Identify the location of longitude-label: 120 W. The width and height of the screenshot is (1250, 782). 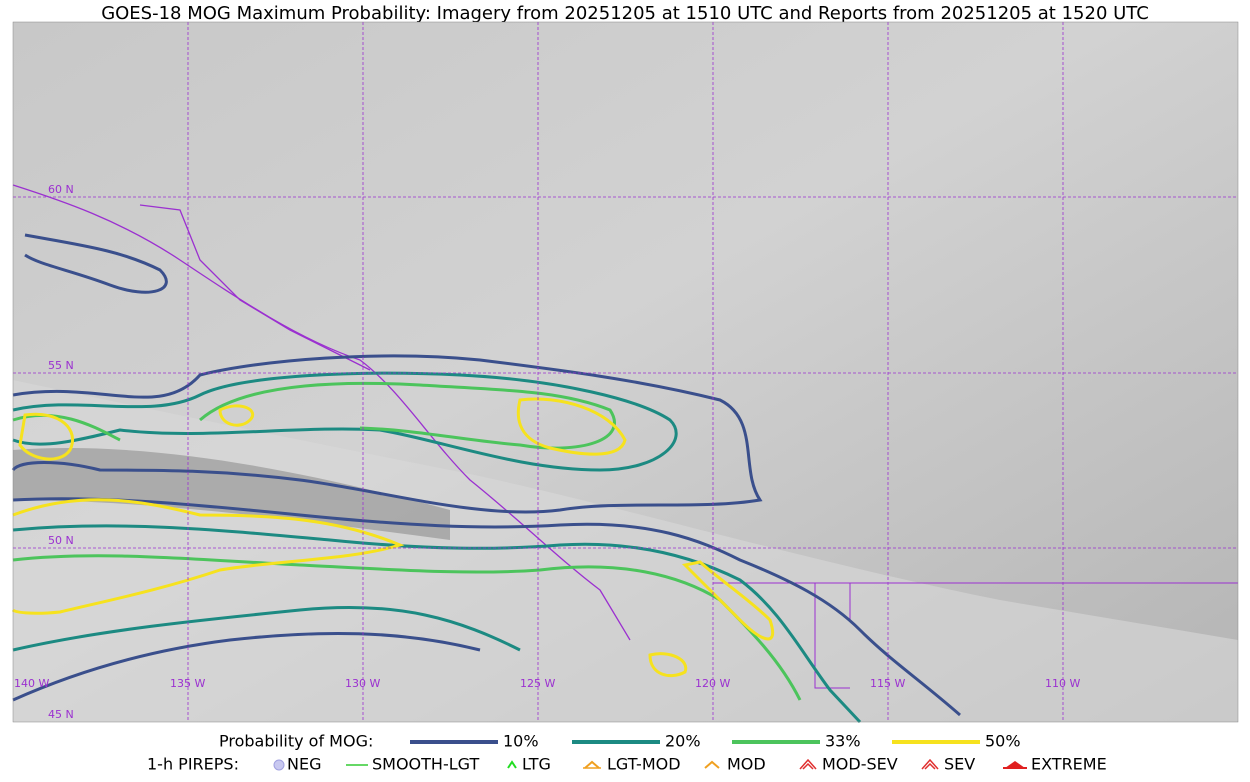
(712, 683).